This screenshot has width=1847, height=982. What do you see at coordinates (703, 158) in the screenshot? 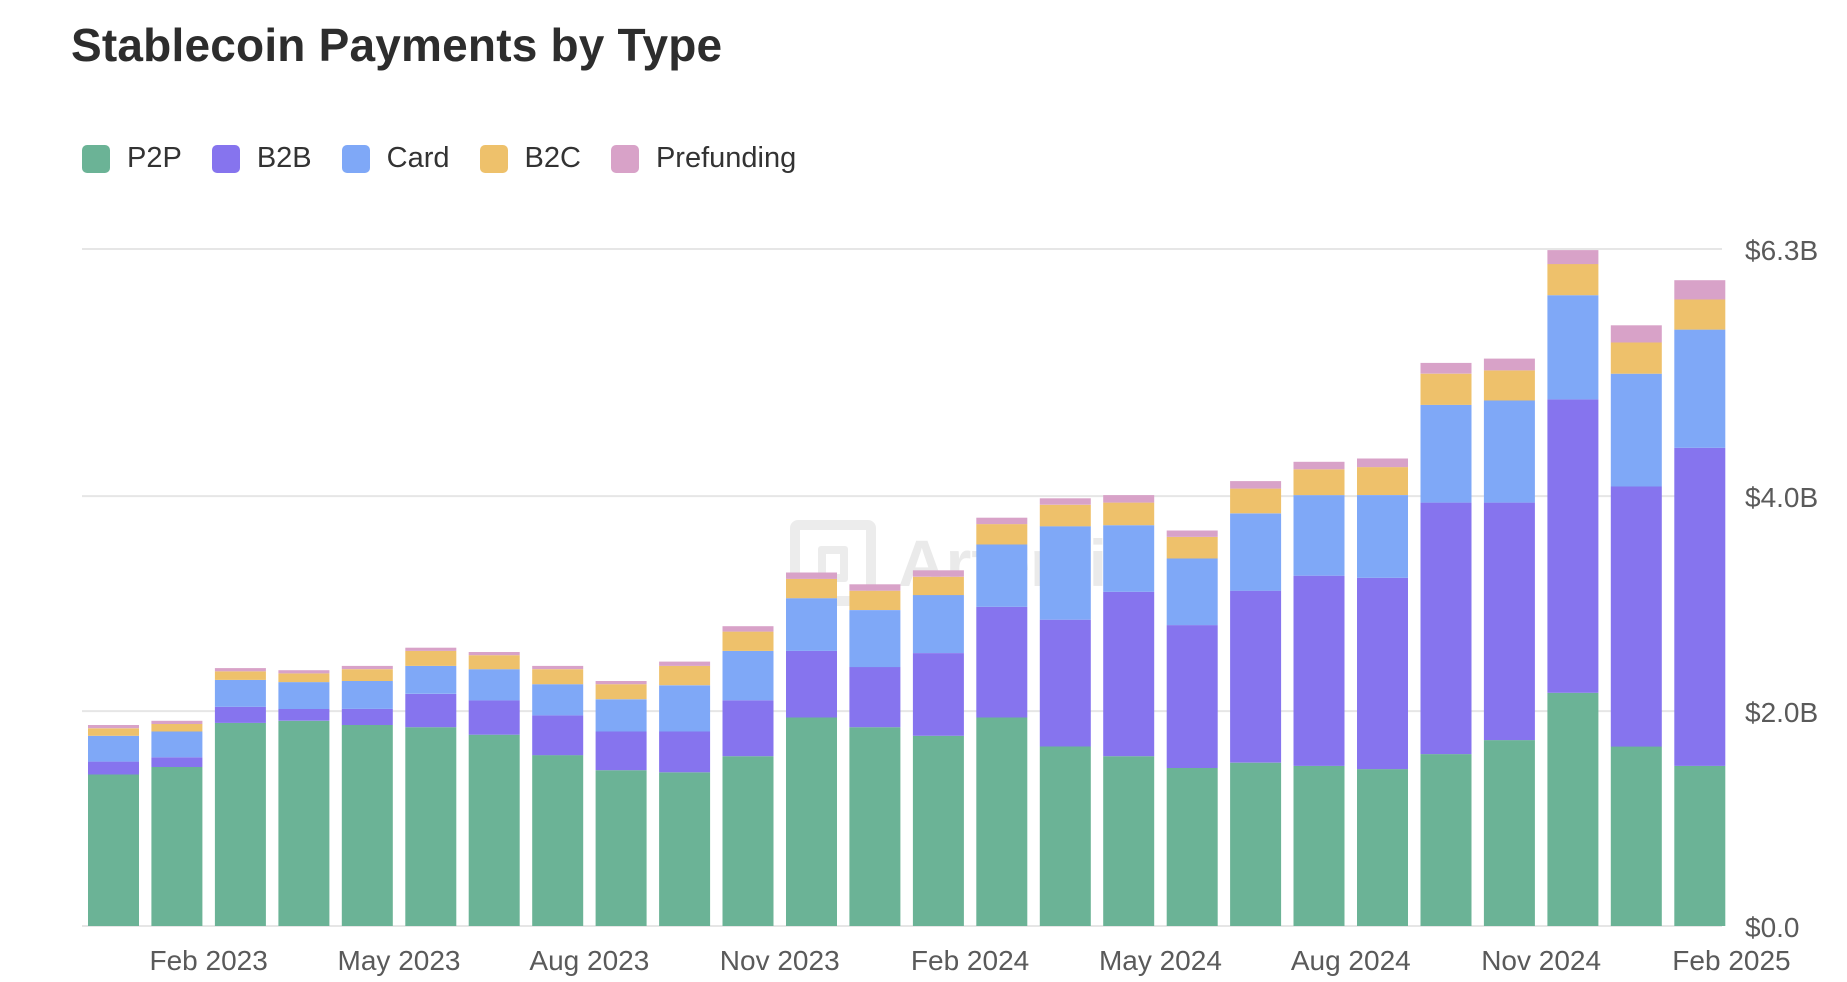
I see `legend-item-prefunding: Prefunding` at bounding box center [703, 158].